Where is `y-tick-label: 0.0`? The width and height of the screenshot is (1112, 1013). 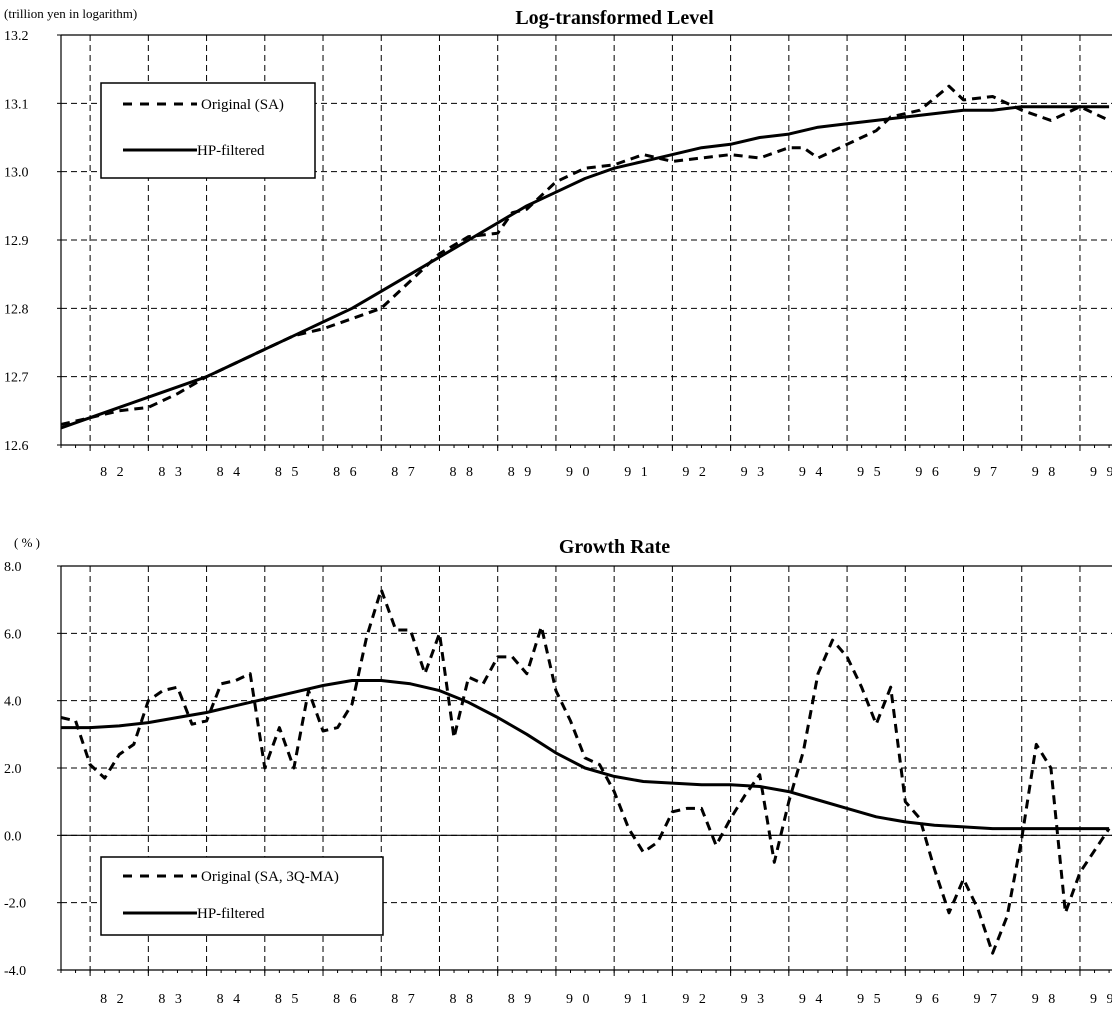
y-tick-label: 0.0 is located at coordinates (13, 836).